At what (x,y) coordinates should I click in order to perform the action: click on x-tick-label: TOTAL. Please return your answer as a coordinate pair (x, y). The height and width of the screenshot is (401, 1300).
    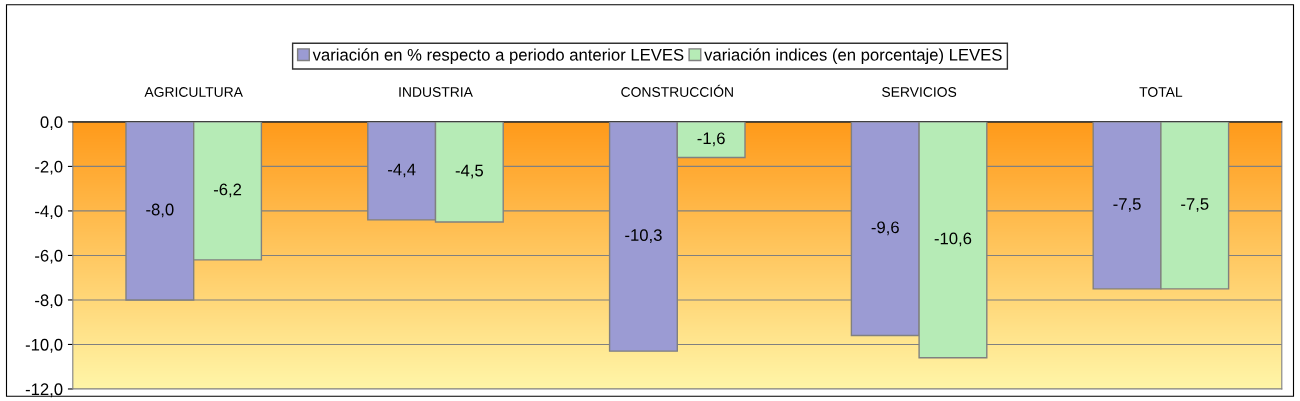
    Looking at the image, I should click on (1161, 92).